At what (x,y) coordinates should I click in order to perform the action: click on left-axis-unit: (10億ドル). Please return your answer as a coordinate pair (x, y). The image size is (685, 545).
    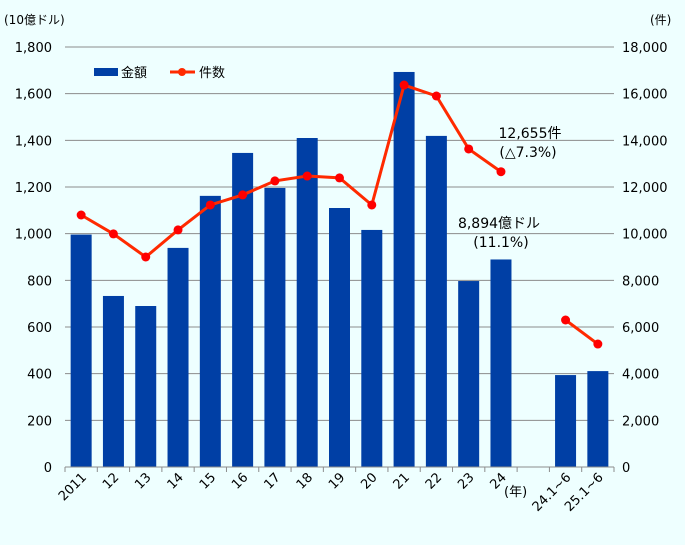
    Looking at the image, I should click on (34, 20).